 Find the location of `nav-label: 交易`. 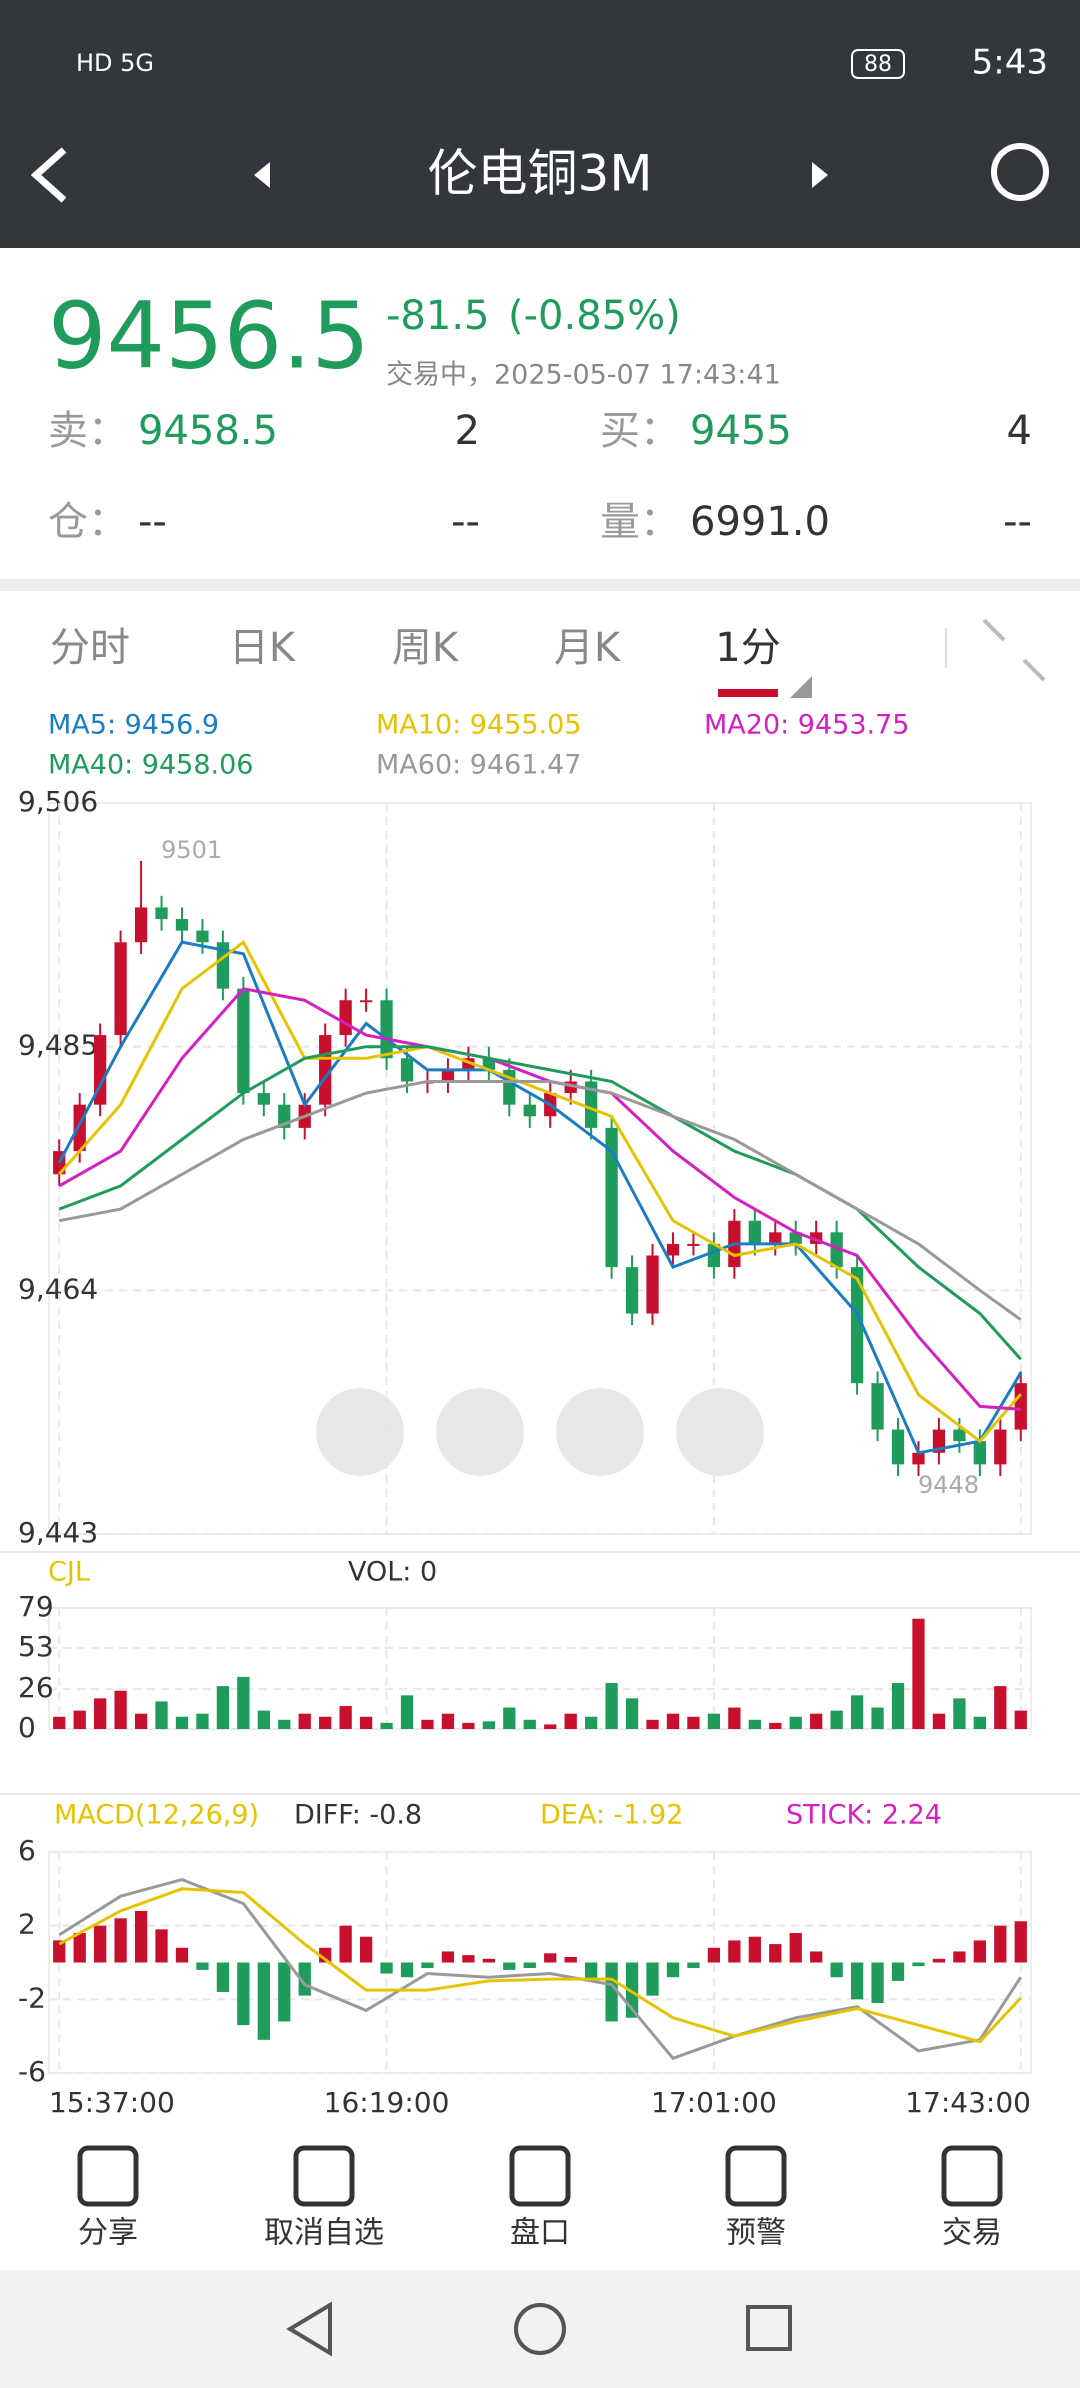

nav-label: 交易 is located at coordinates (972, 2233).